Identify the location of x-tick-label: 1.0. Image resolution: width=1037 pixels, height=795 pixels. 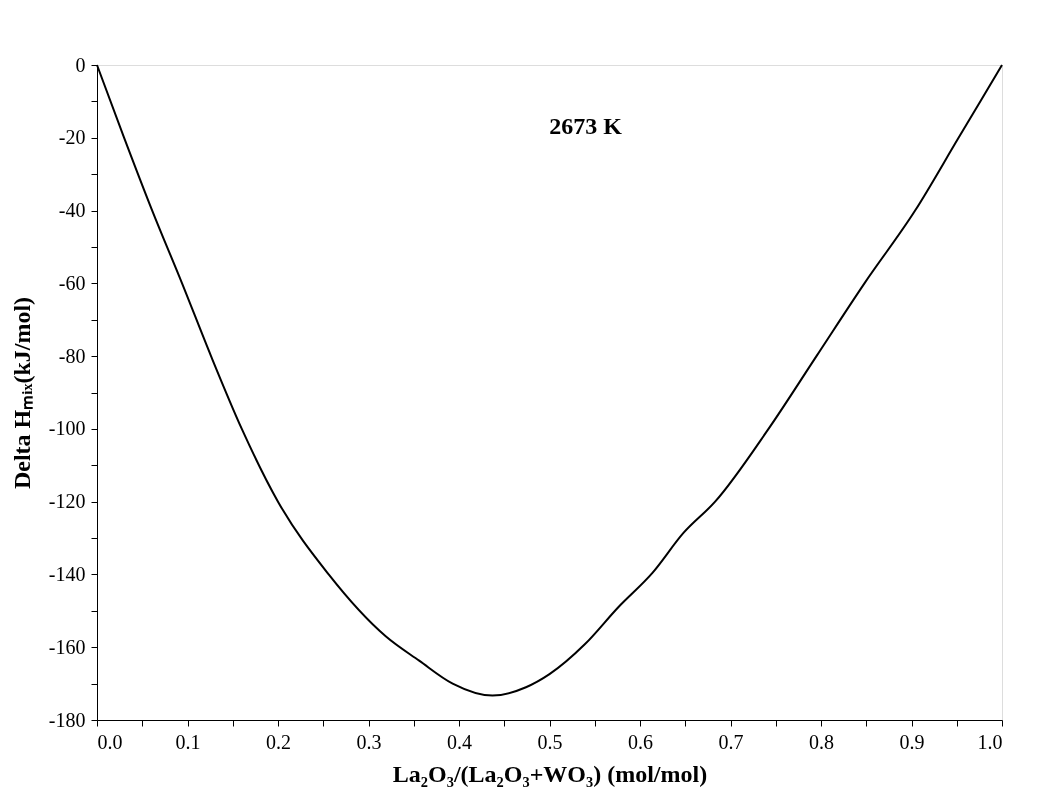
(990, 741).